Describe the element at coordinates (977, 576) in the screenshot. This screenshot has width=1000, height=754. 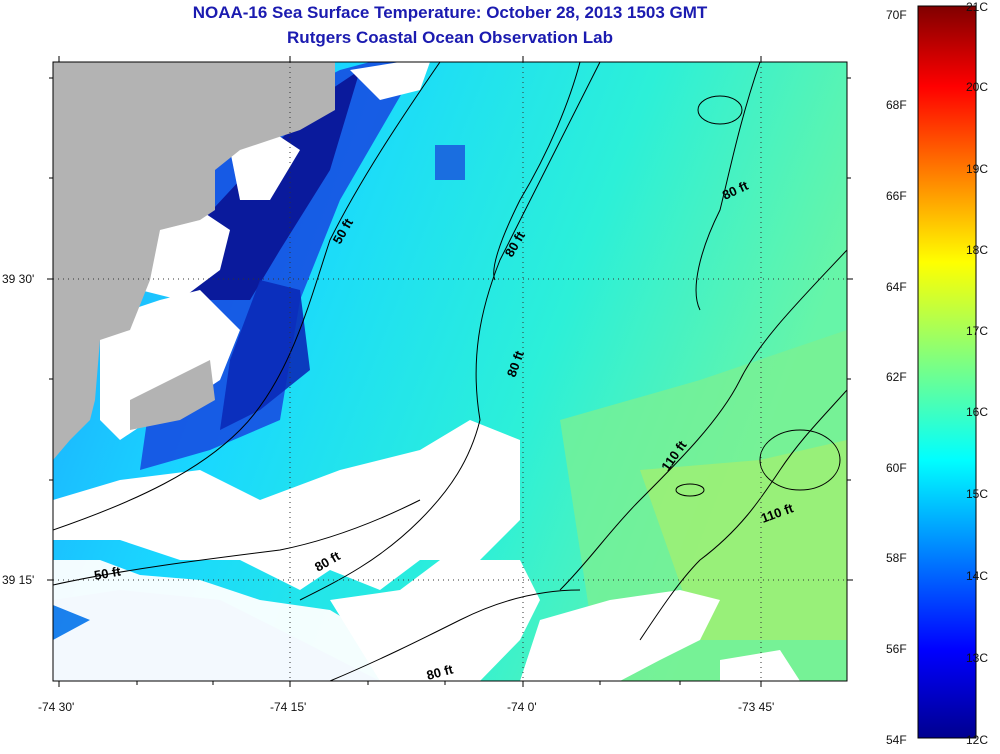
I see `colorbar-c-label: 14C` at that location.